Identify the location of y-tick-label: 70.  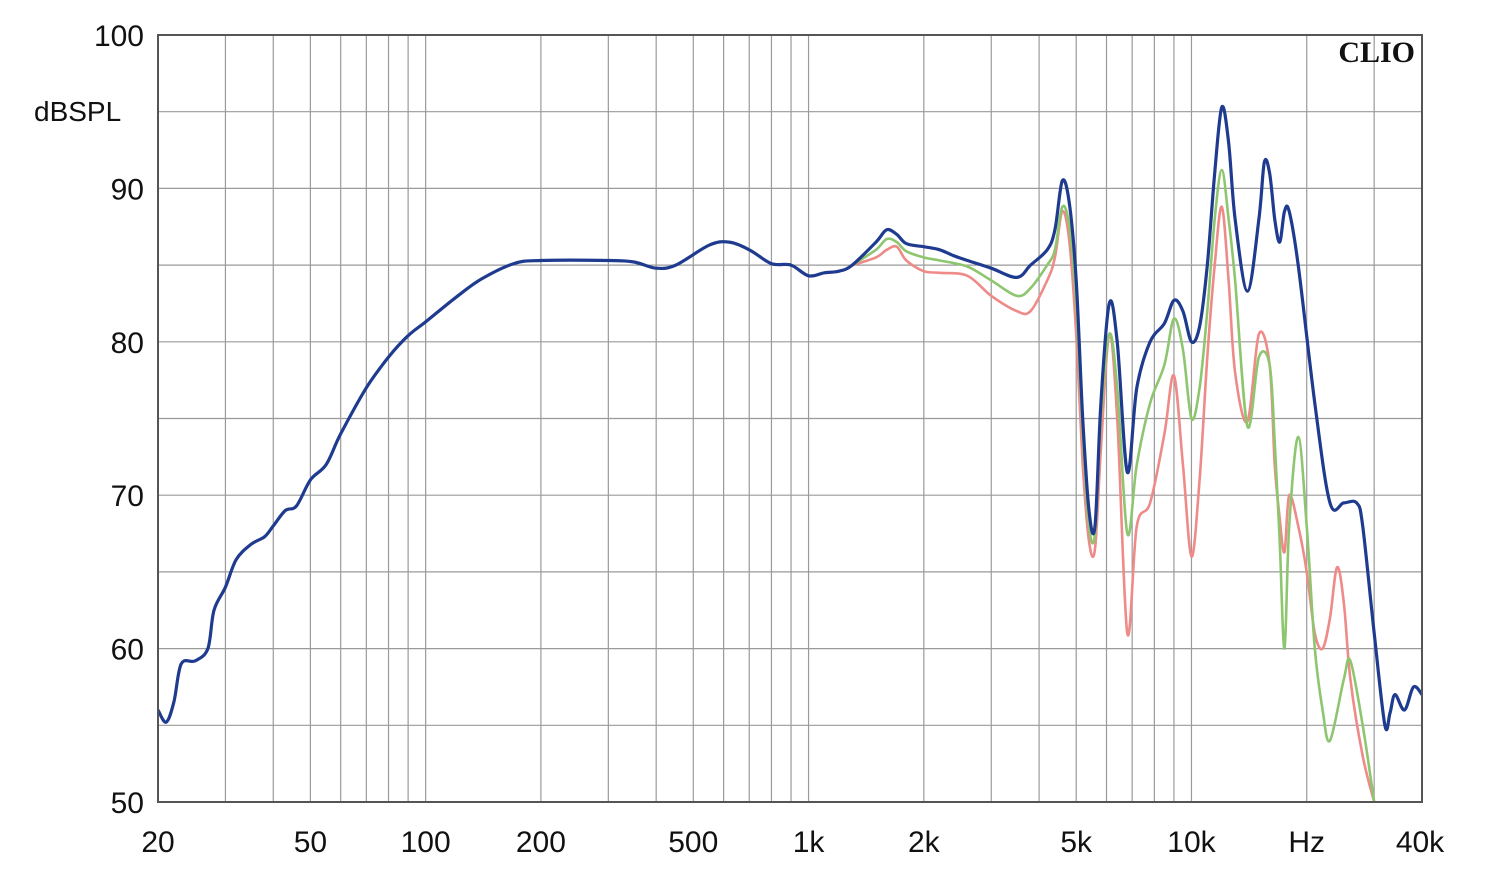
(127, 496).